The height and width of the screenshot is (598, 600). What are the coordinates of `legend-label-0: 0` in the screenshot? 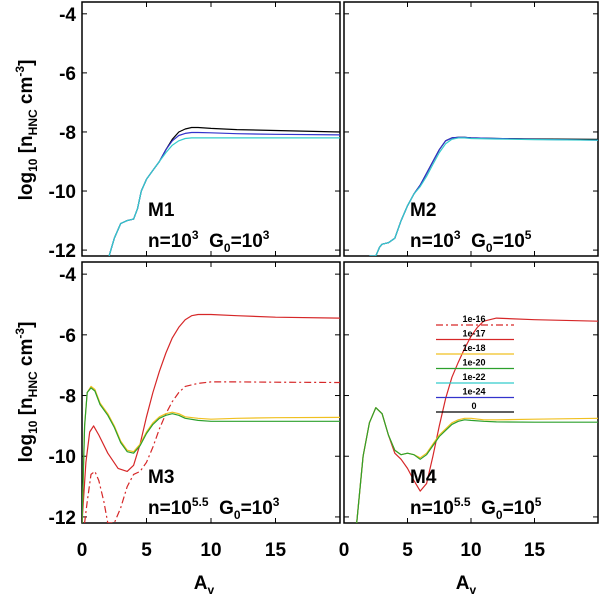 It's located at (473, 406).